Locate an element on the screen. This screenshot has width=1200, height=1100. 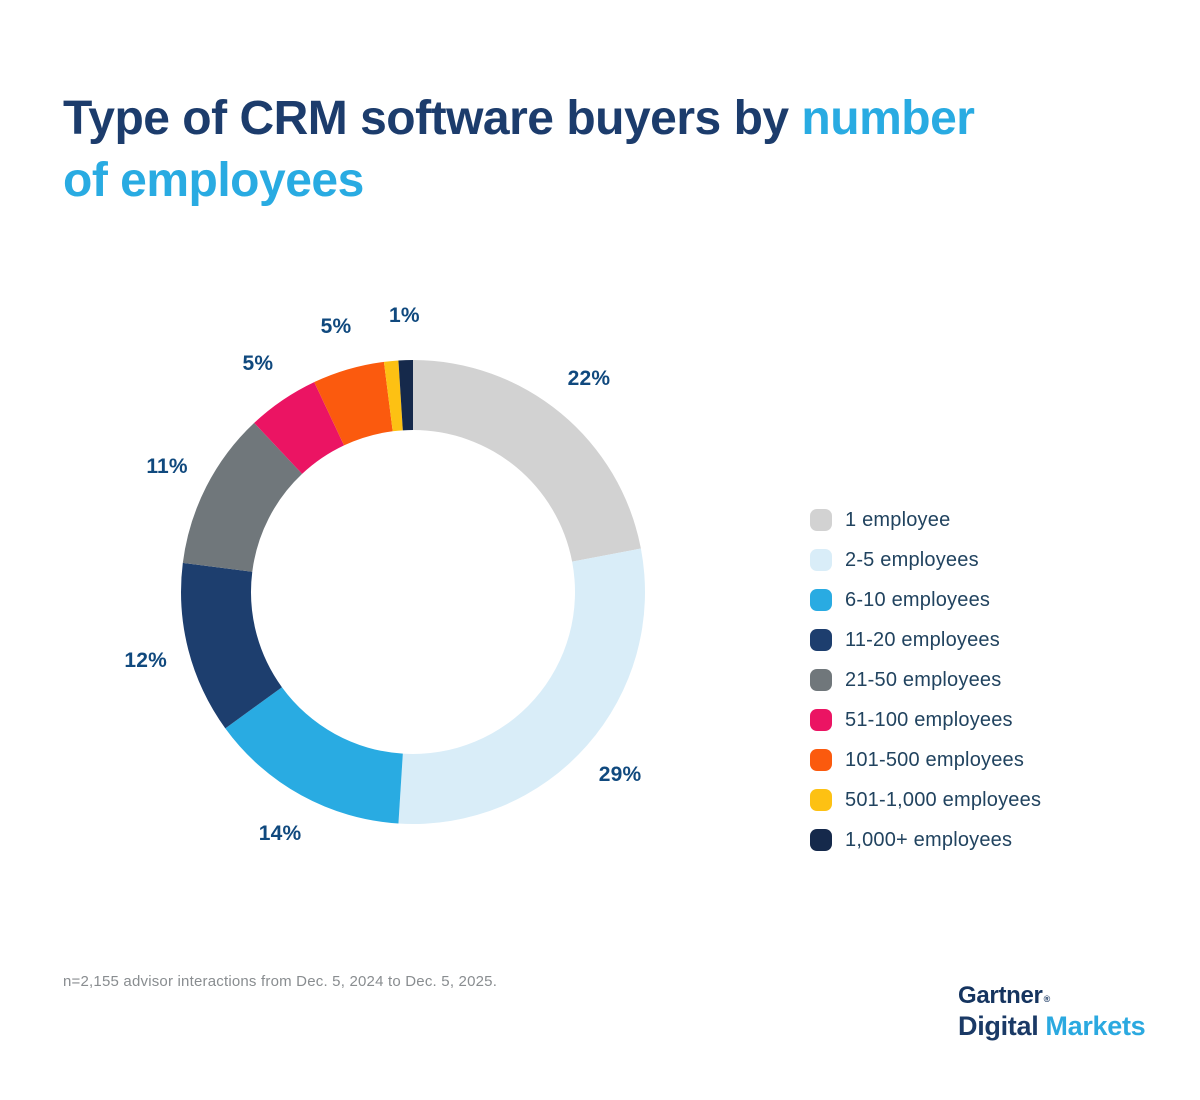
legend-label: 6-10 employees is located at coordinates (918, 599).